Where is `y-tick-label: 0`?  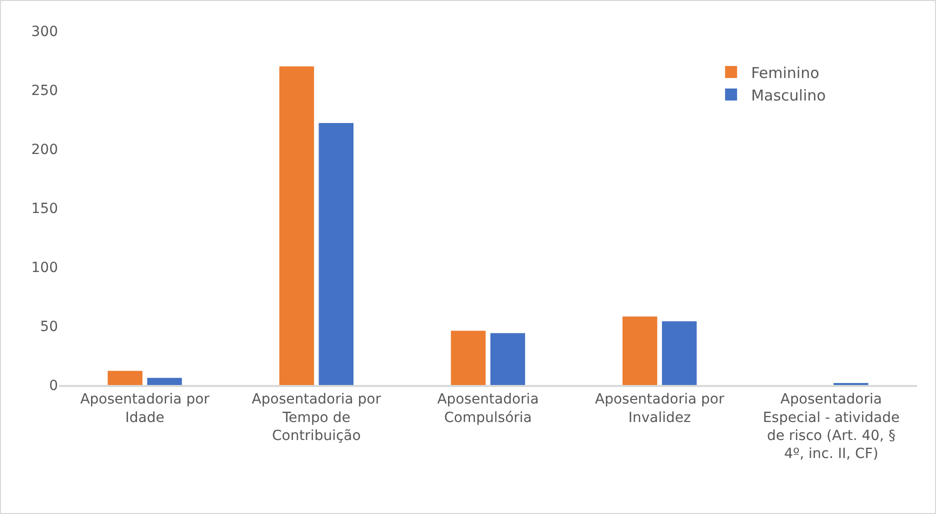
y-tick-label: 0 is located at coordinates (53, 386).